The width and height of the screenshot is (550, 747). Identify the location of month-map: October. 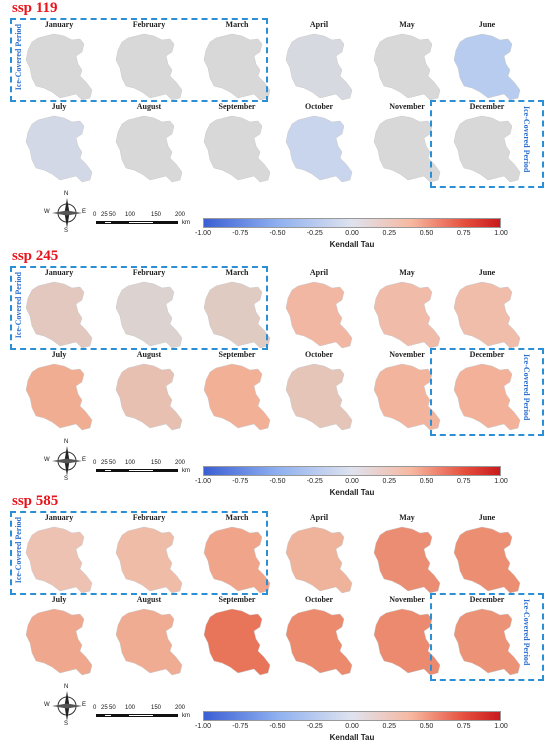
(319, 640).